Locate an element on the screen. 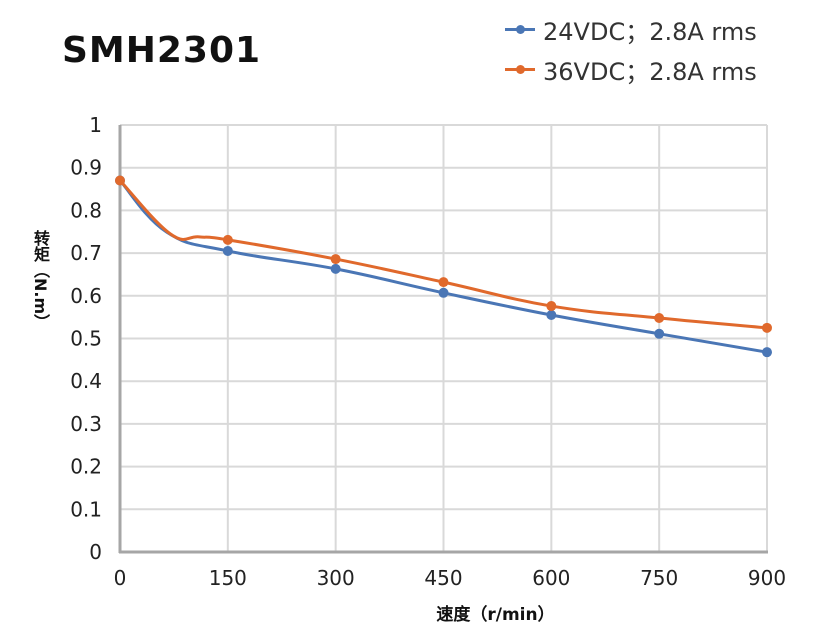 This screenshot has width=831, height=640. legend-item-24vdc: 24VDC；2.8A rms is located at coordinates (631, 29).